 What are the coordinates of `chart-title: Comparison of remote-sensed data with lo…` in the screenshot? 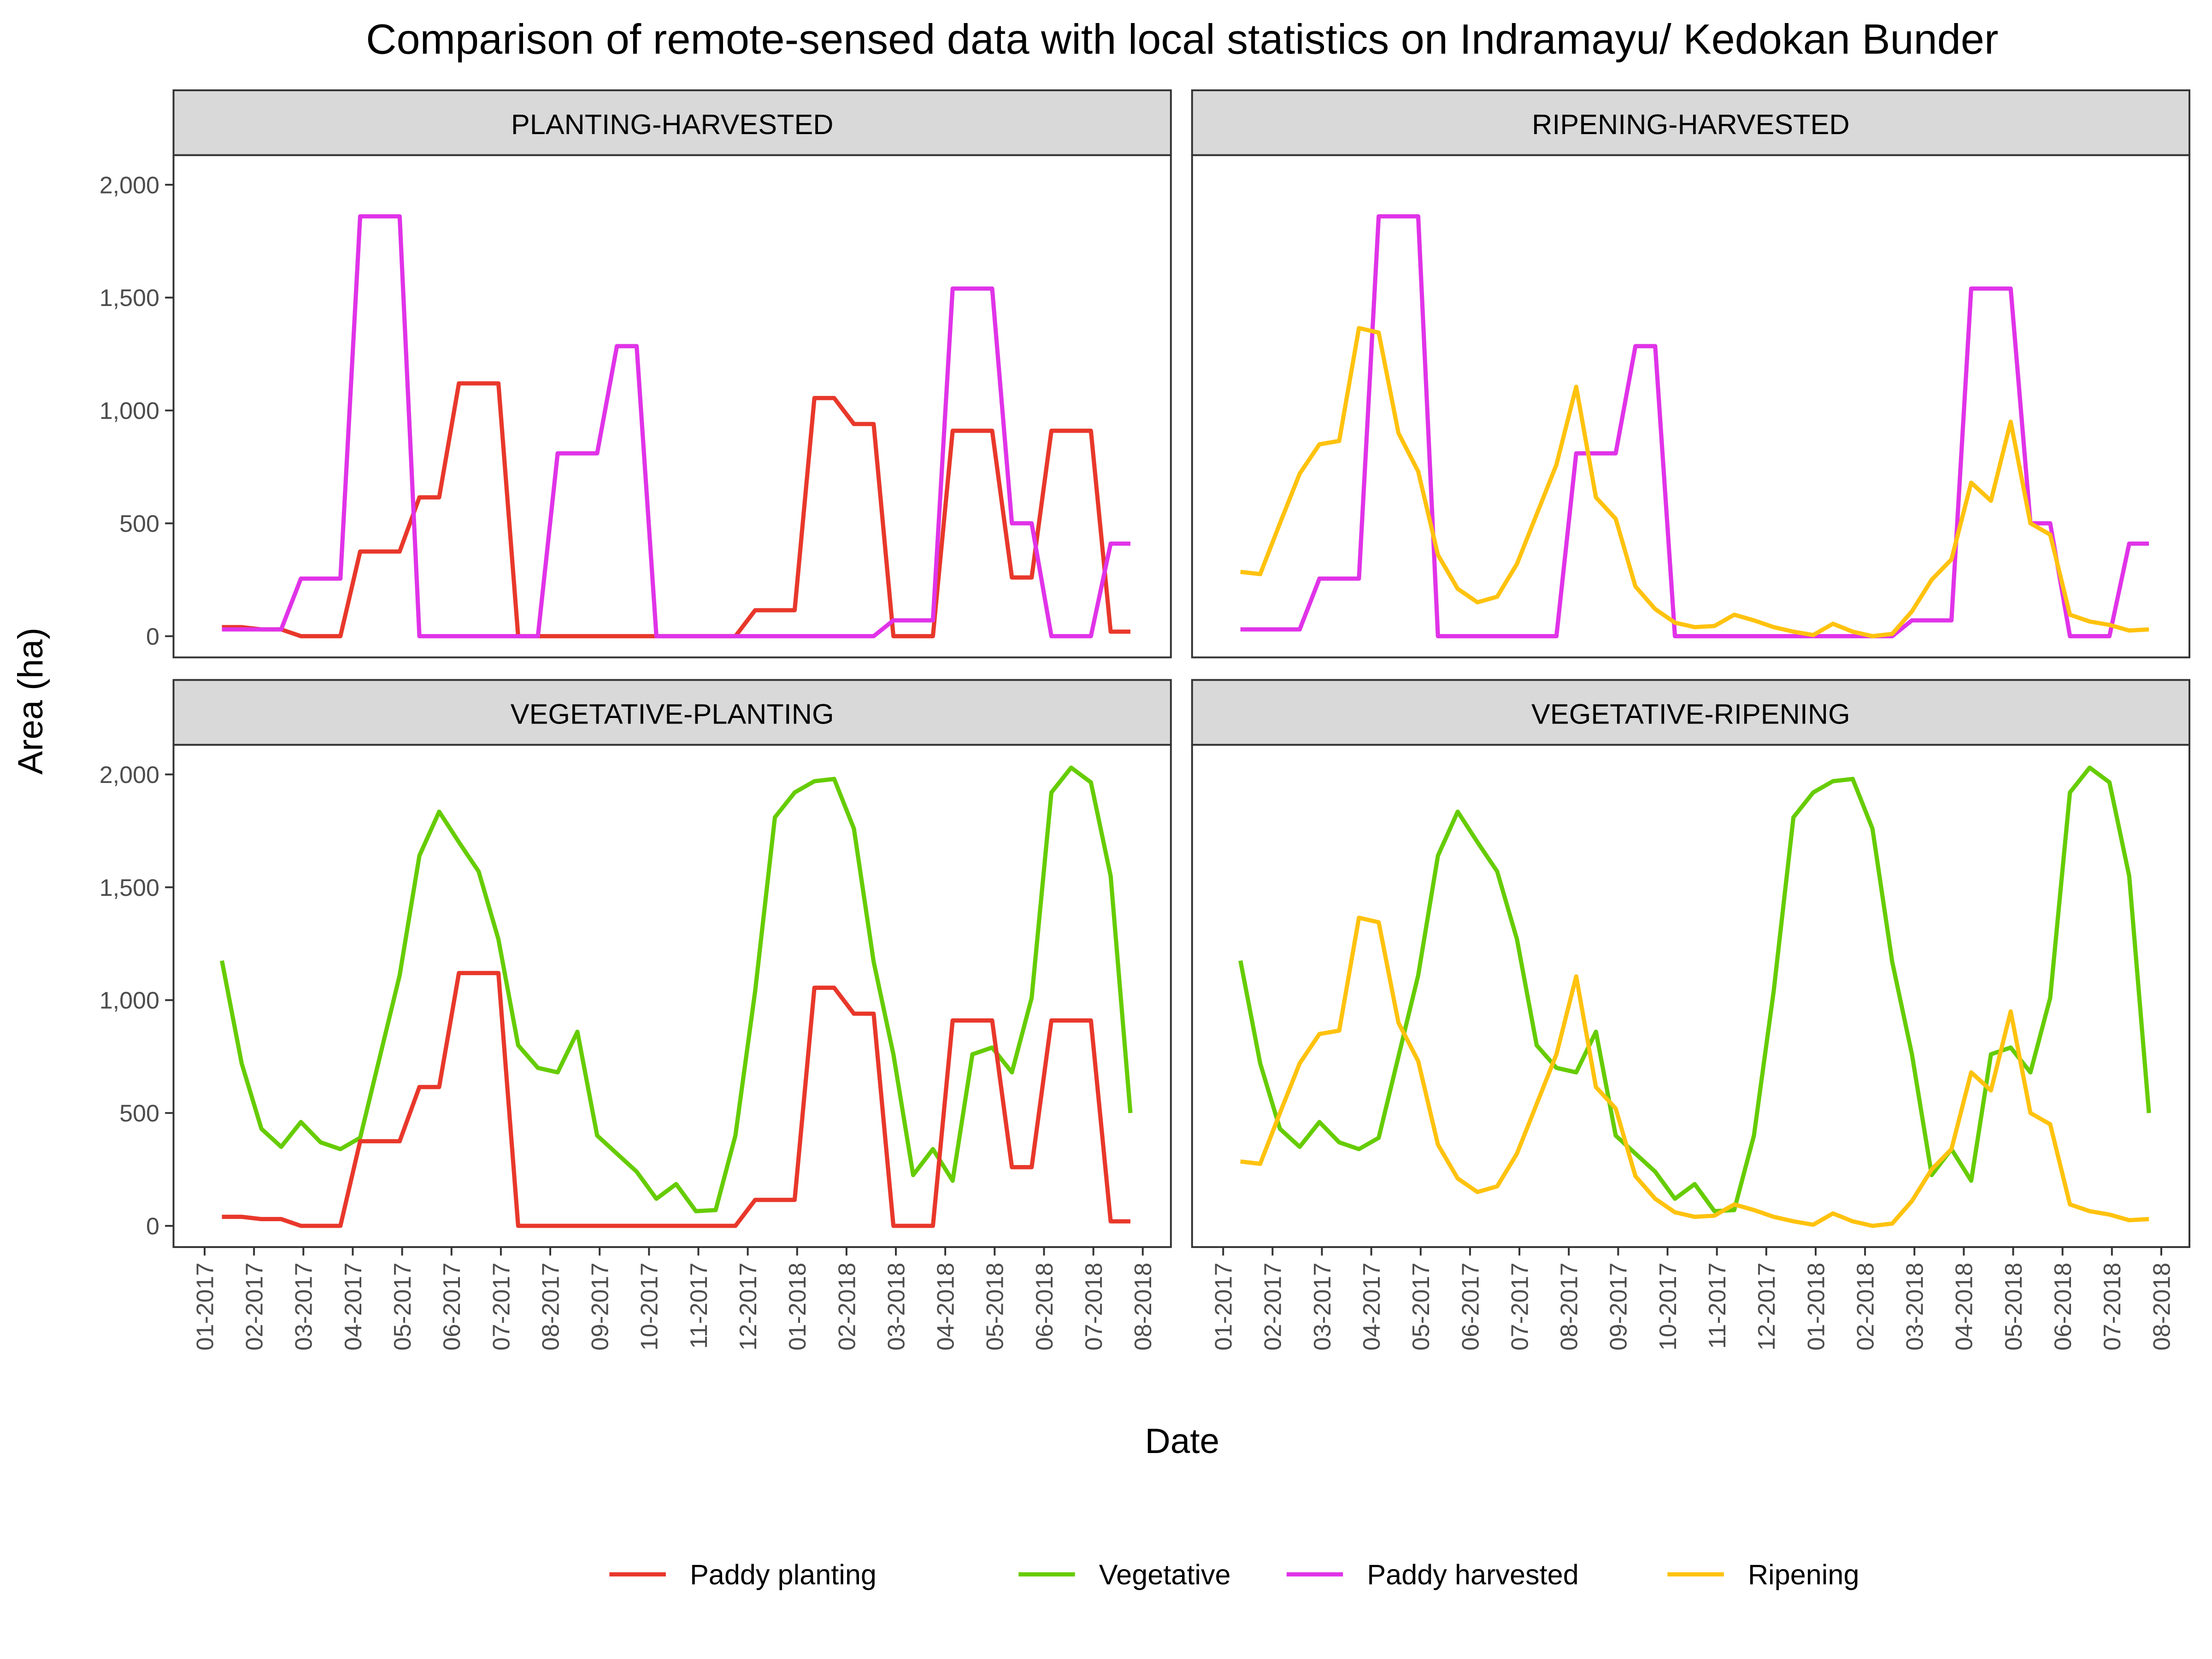 It's located at (1182, 39).